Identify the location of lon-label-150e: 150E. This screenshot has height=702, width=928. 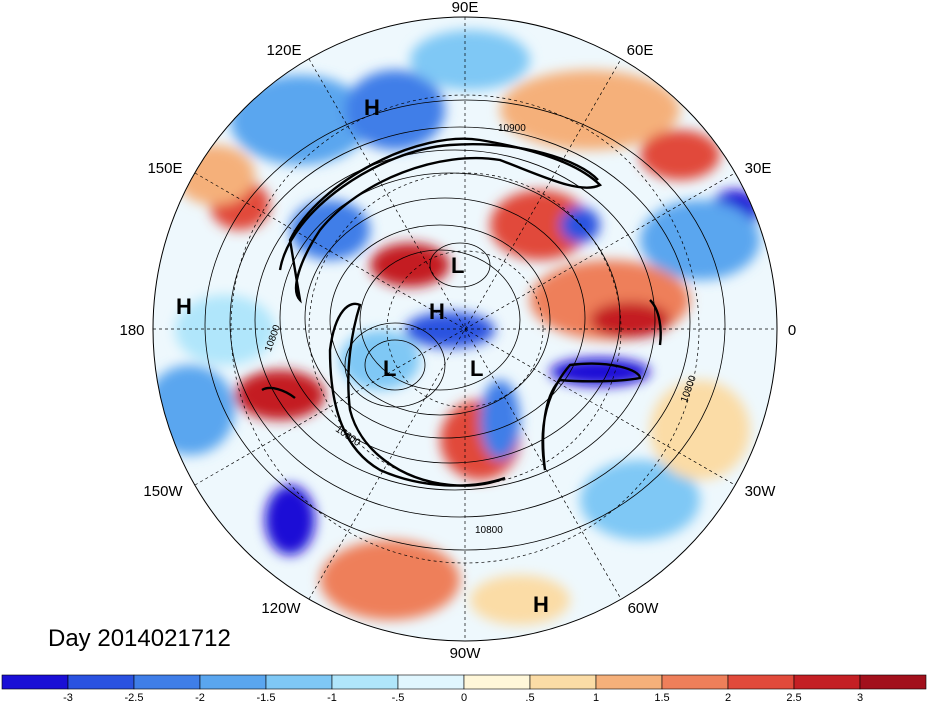
(164, 168).